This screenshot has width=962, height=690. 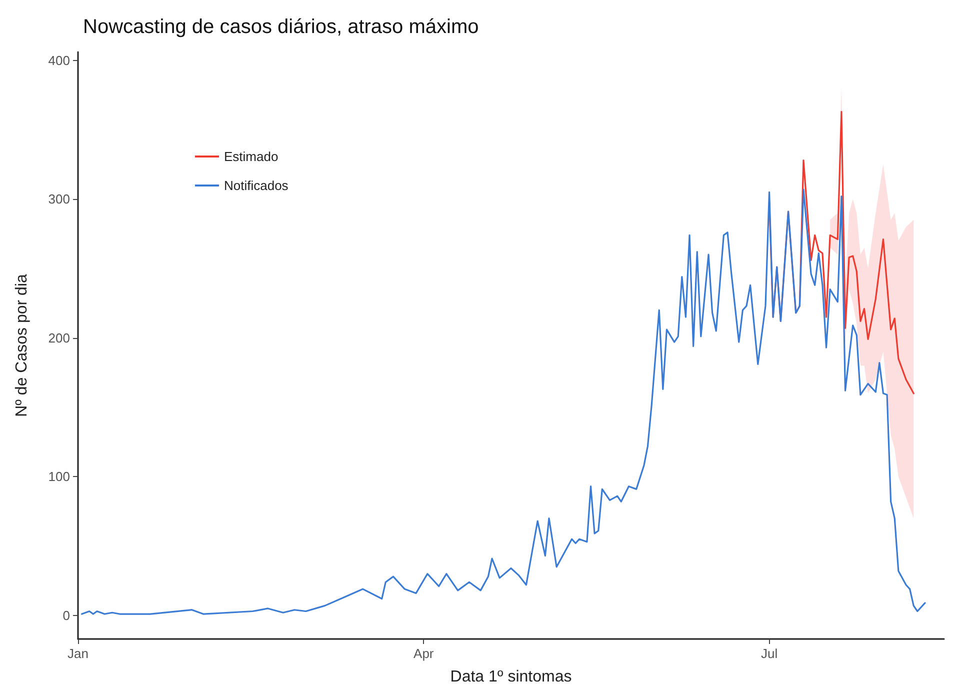 What do you see at coordinates (511, 677) in the screenshot?
I see `x-axis-title: Data 1º sintomas` at bounding box center [511, 677].